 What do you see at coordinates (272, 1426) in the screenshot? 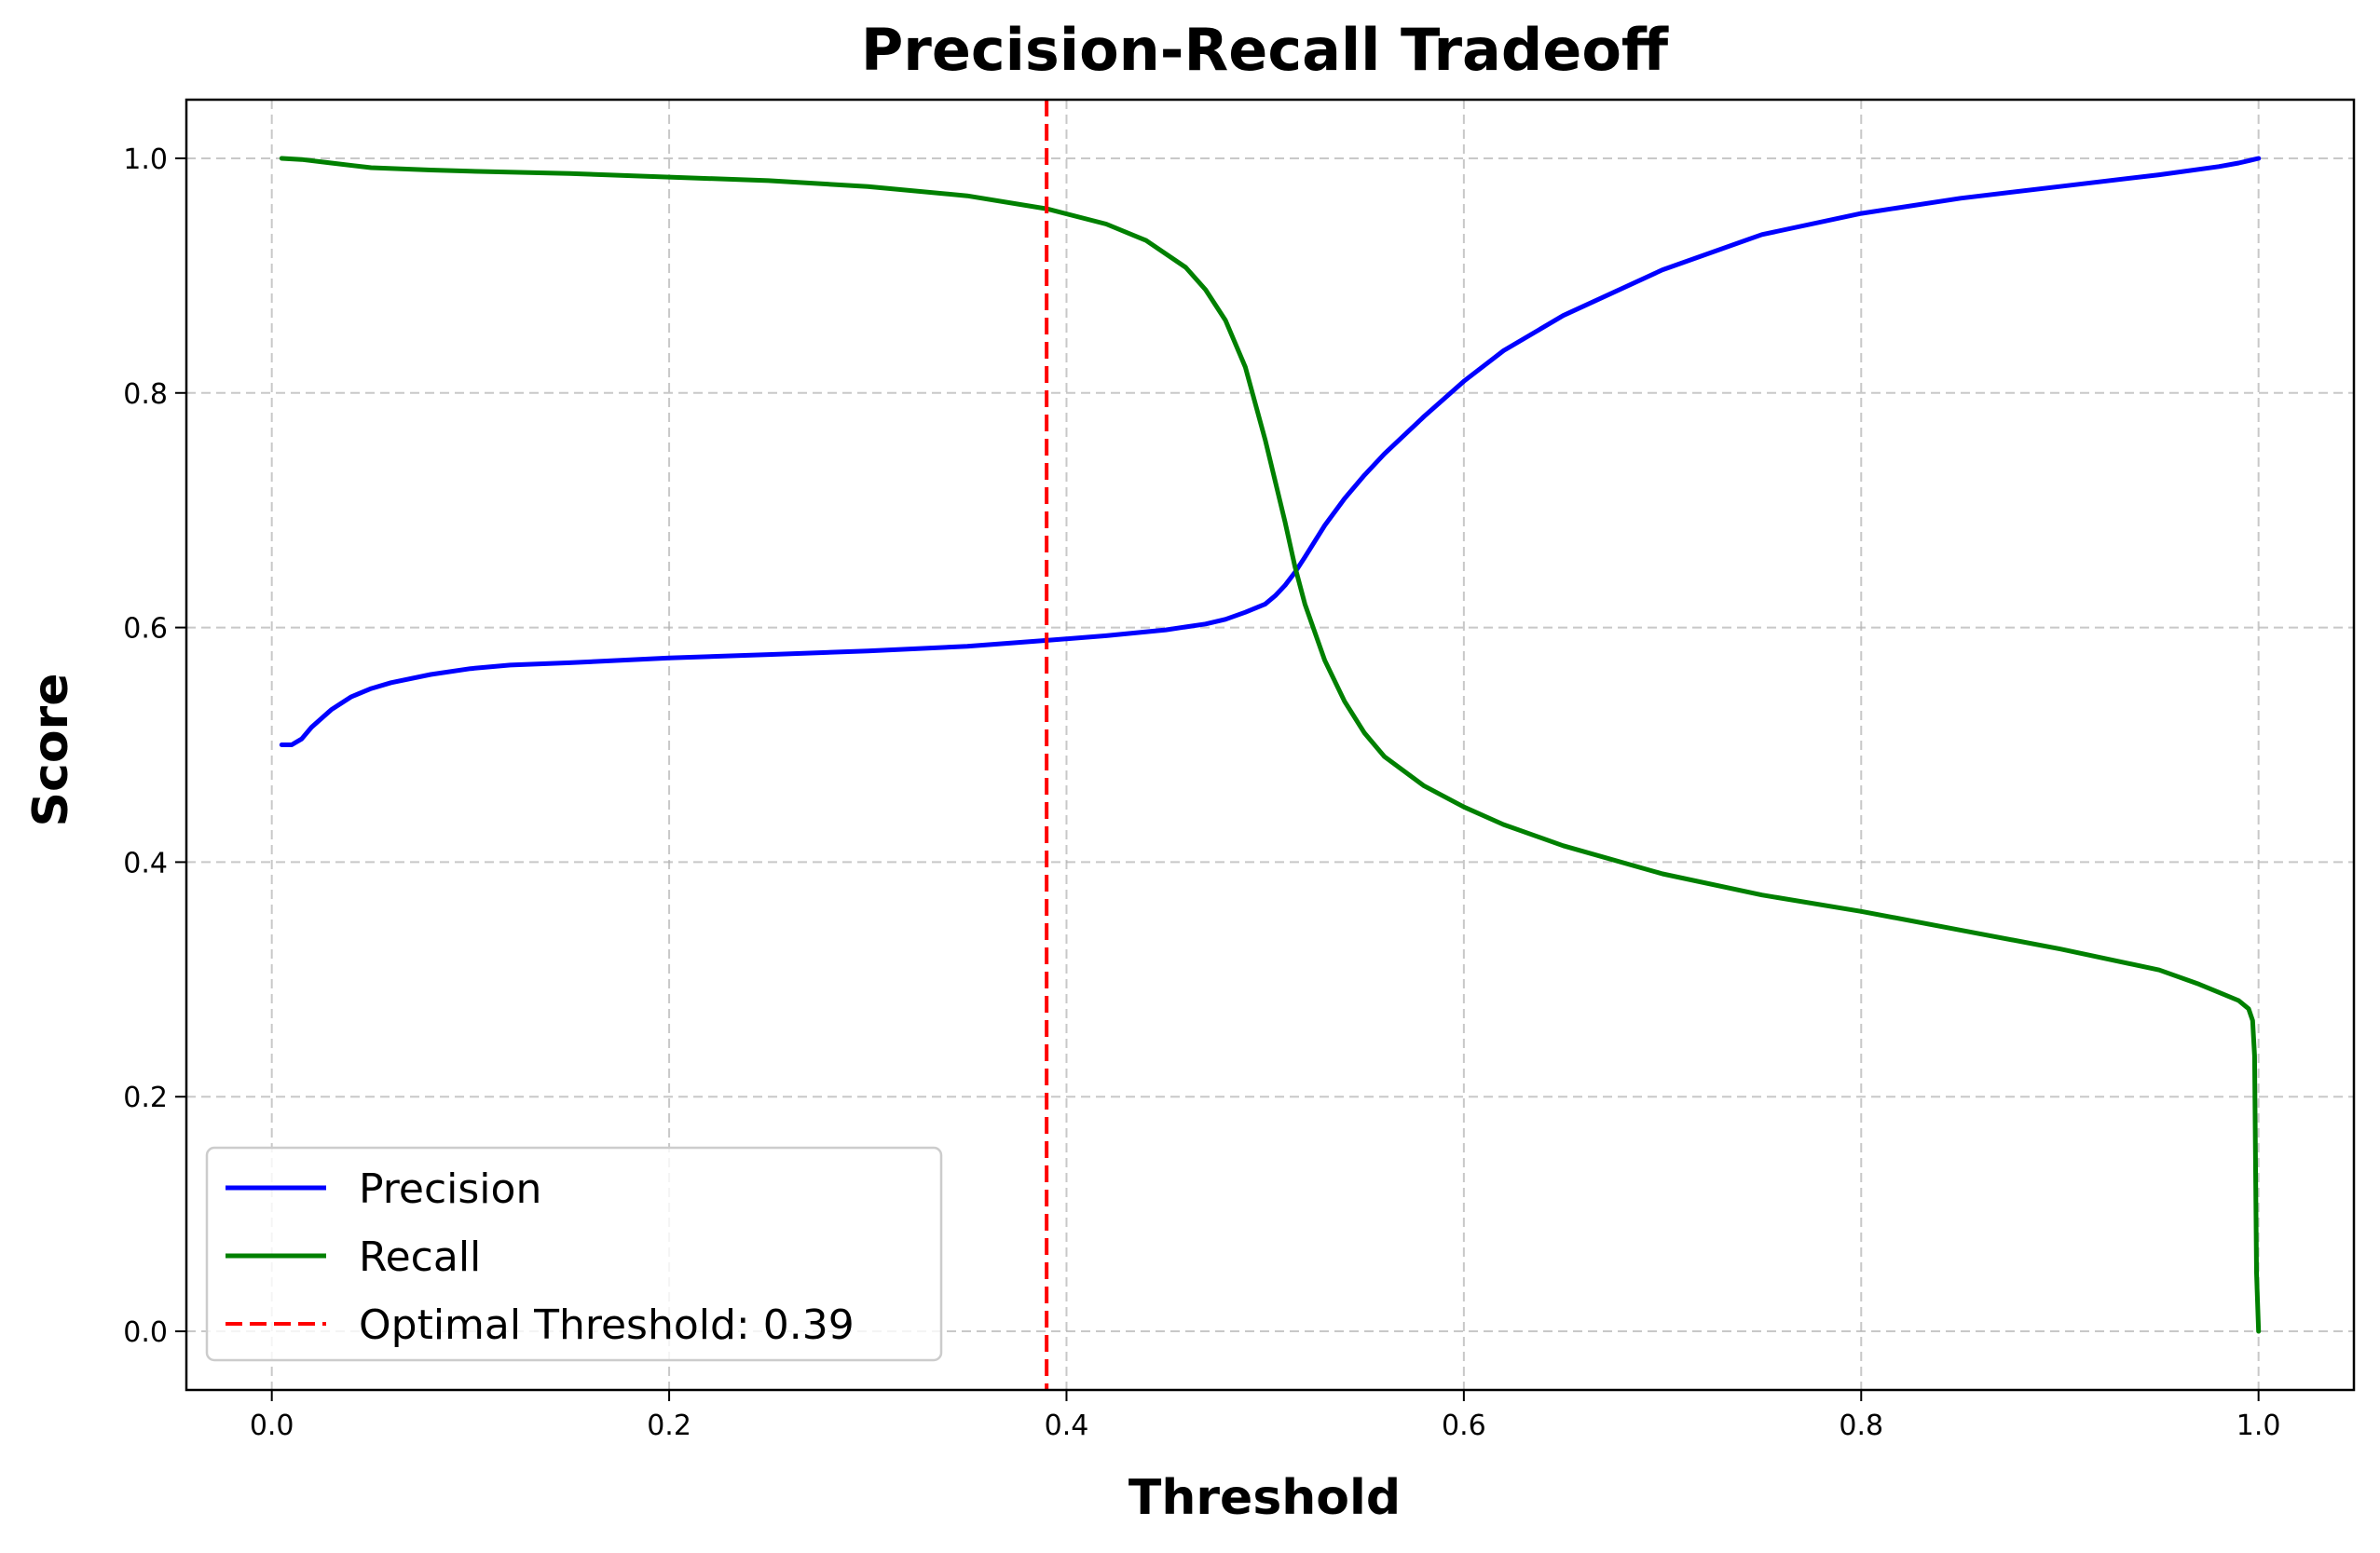
I see `x-tick-label: 0.0` at bounding box center [272, 1426].